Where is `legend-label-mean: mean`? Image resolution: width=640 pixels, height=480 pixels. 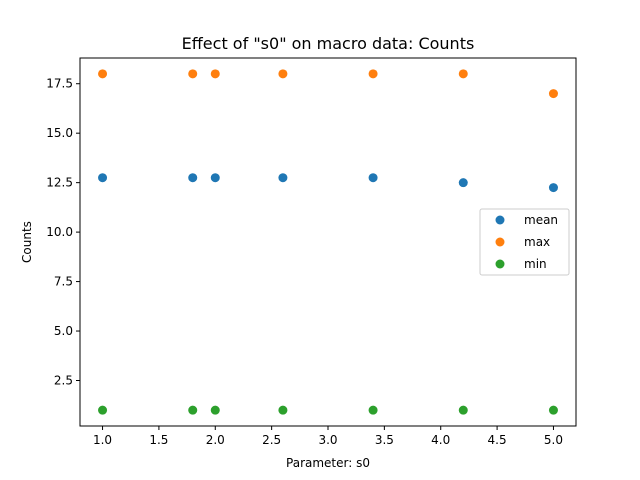 legend-label-mean: mean is located at coordinates (541, 220).